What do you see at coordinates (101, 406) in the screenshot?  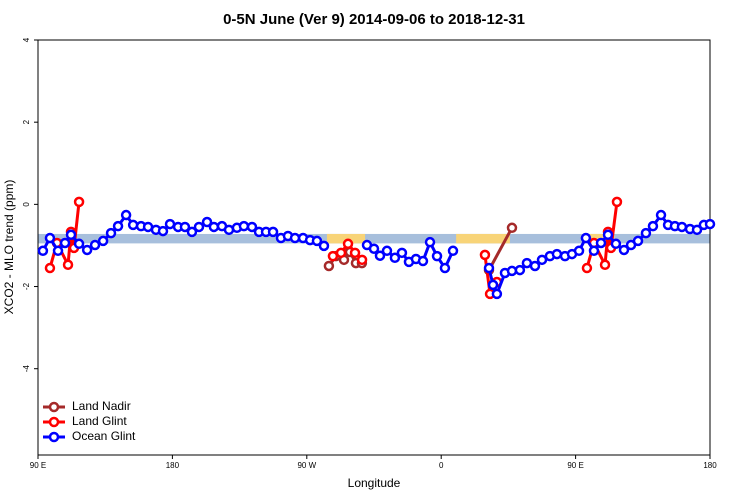 I see `legend-label: Land Nadir` at bounding box center [101, 406].